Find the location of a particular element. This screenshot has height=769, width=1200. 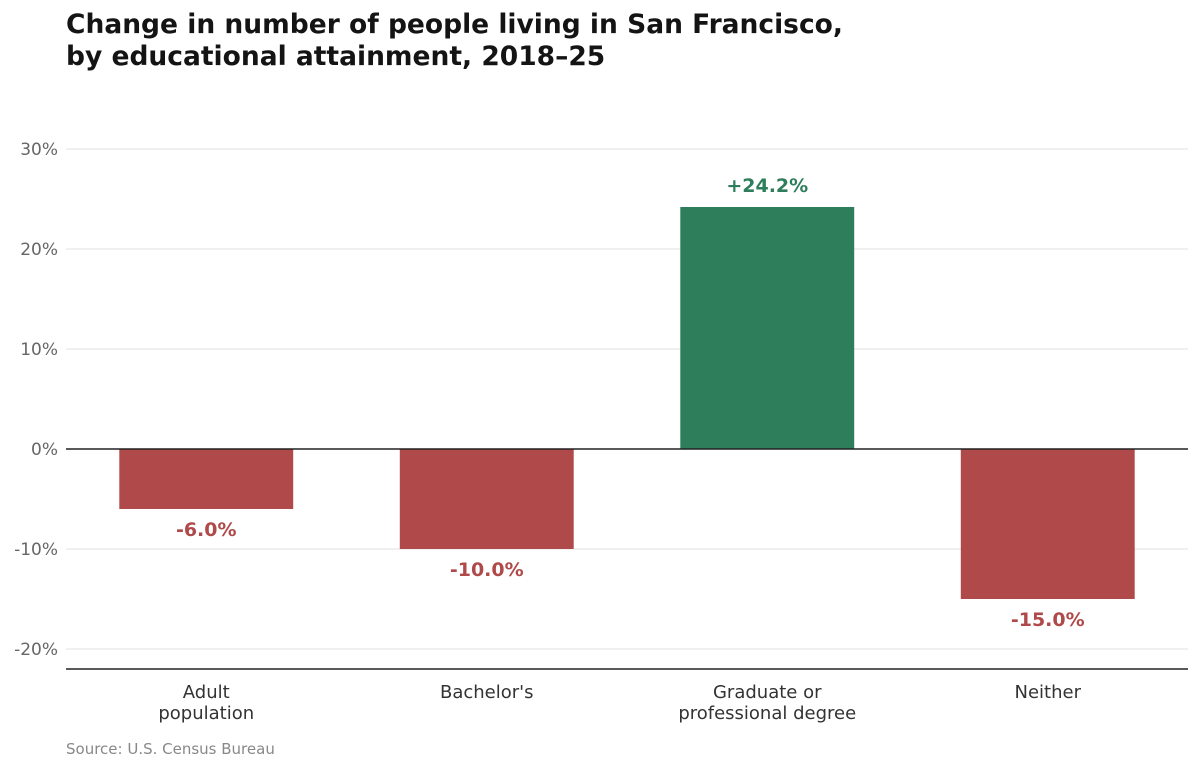

source-note: Source: U.S. Census Bureau is located at coordinates (170, 749).